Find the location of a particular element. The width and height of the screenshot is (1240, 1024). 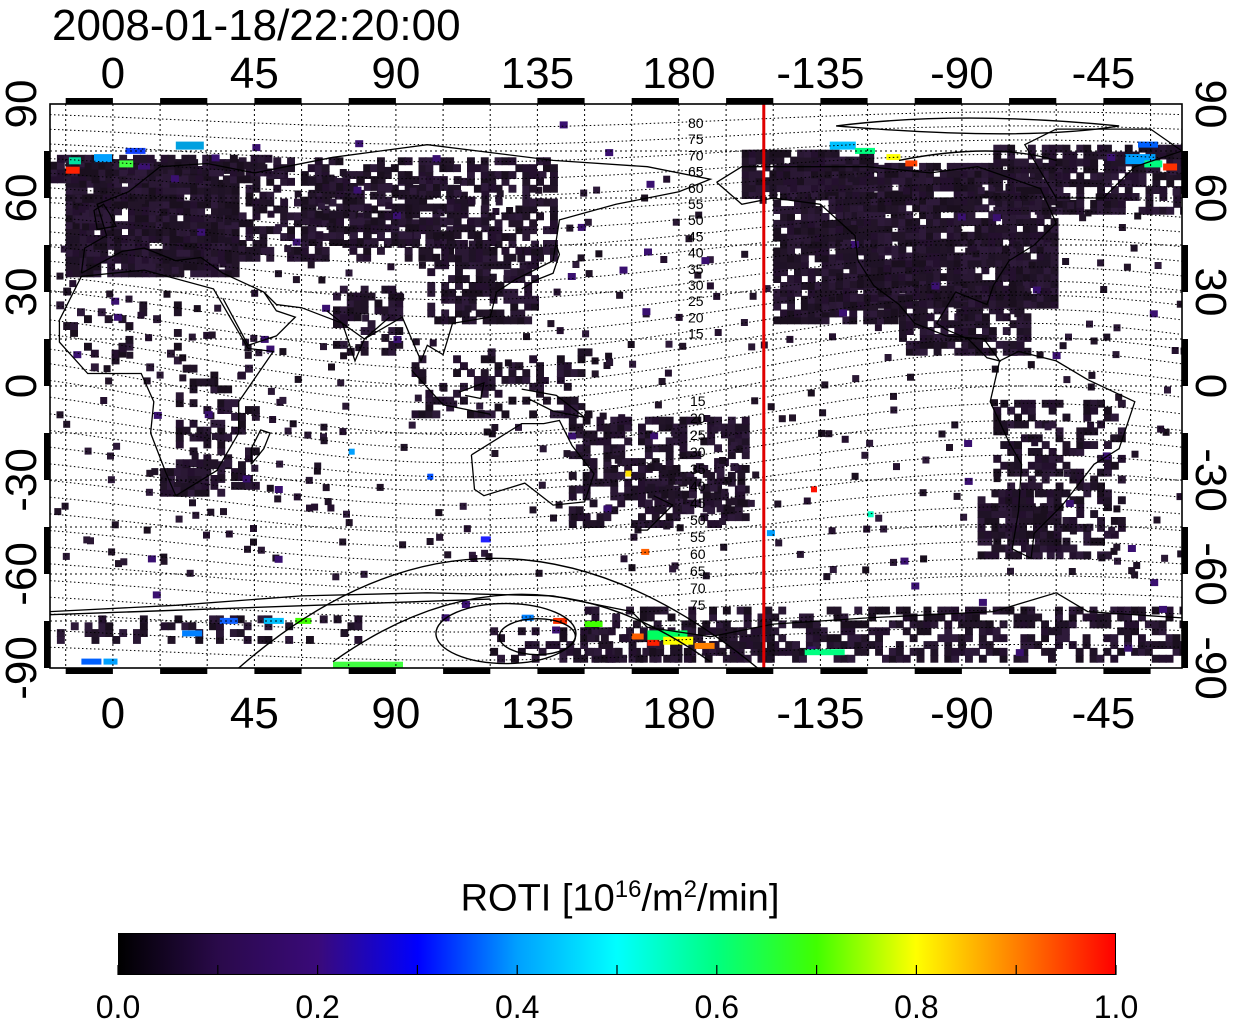

lat-label-right-2: 30 is located at coordinates (1210, 292).